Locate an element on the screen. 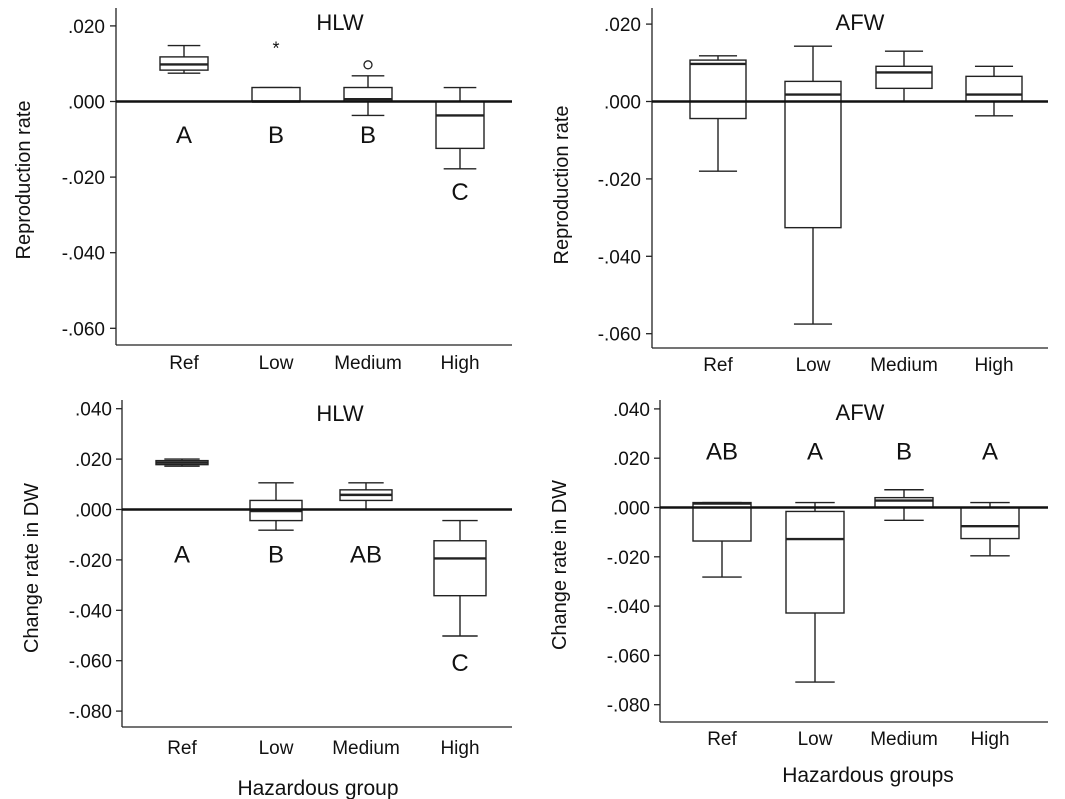 The image size is (1065, 799). outlier-star: * is located at coordinates (275, 49).